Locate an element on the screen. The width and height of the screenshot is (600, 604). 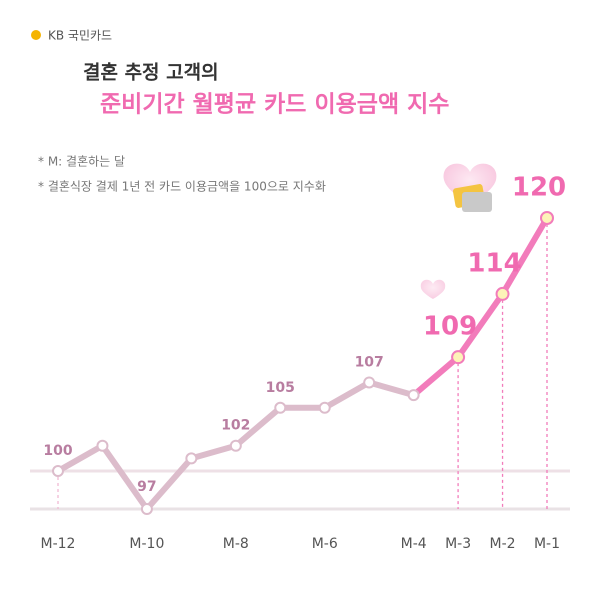
x-tick-label: M-12 is located at coordinates (58, 544).